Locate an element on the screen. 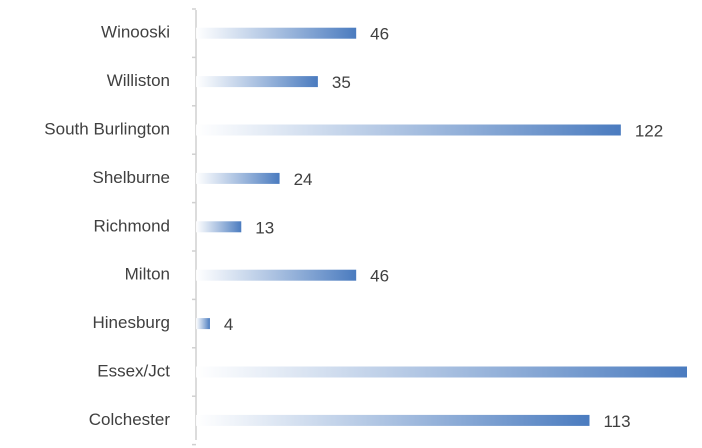 This screenshot has width=702, height=448. category-label: Hinesburg is located at coordinates (132, 322).